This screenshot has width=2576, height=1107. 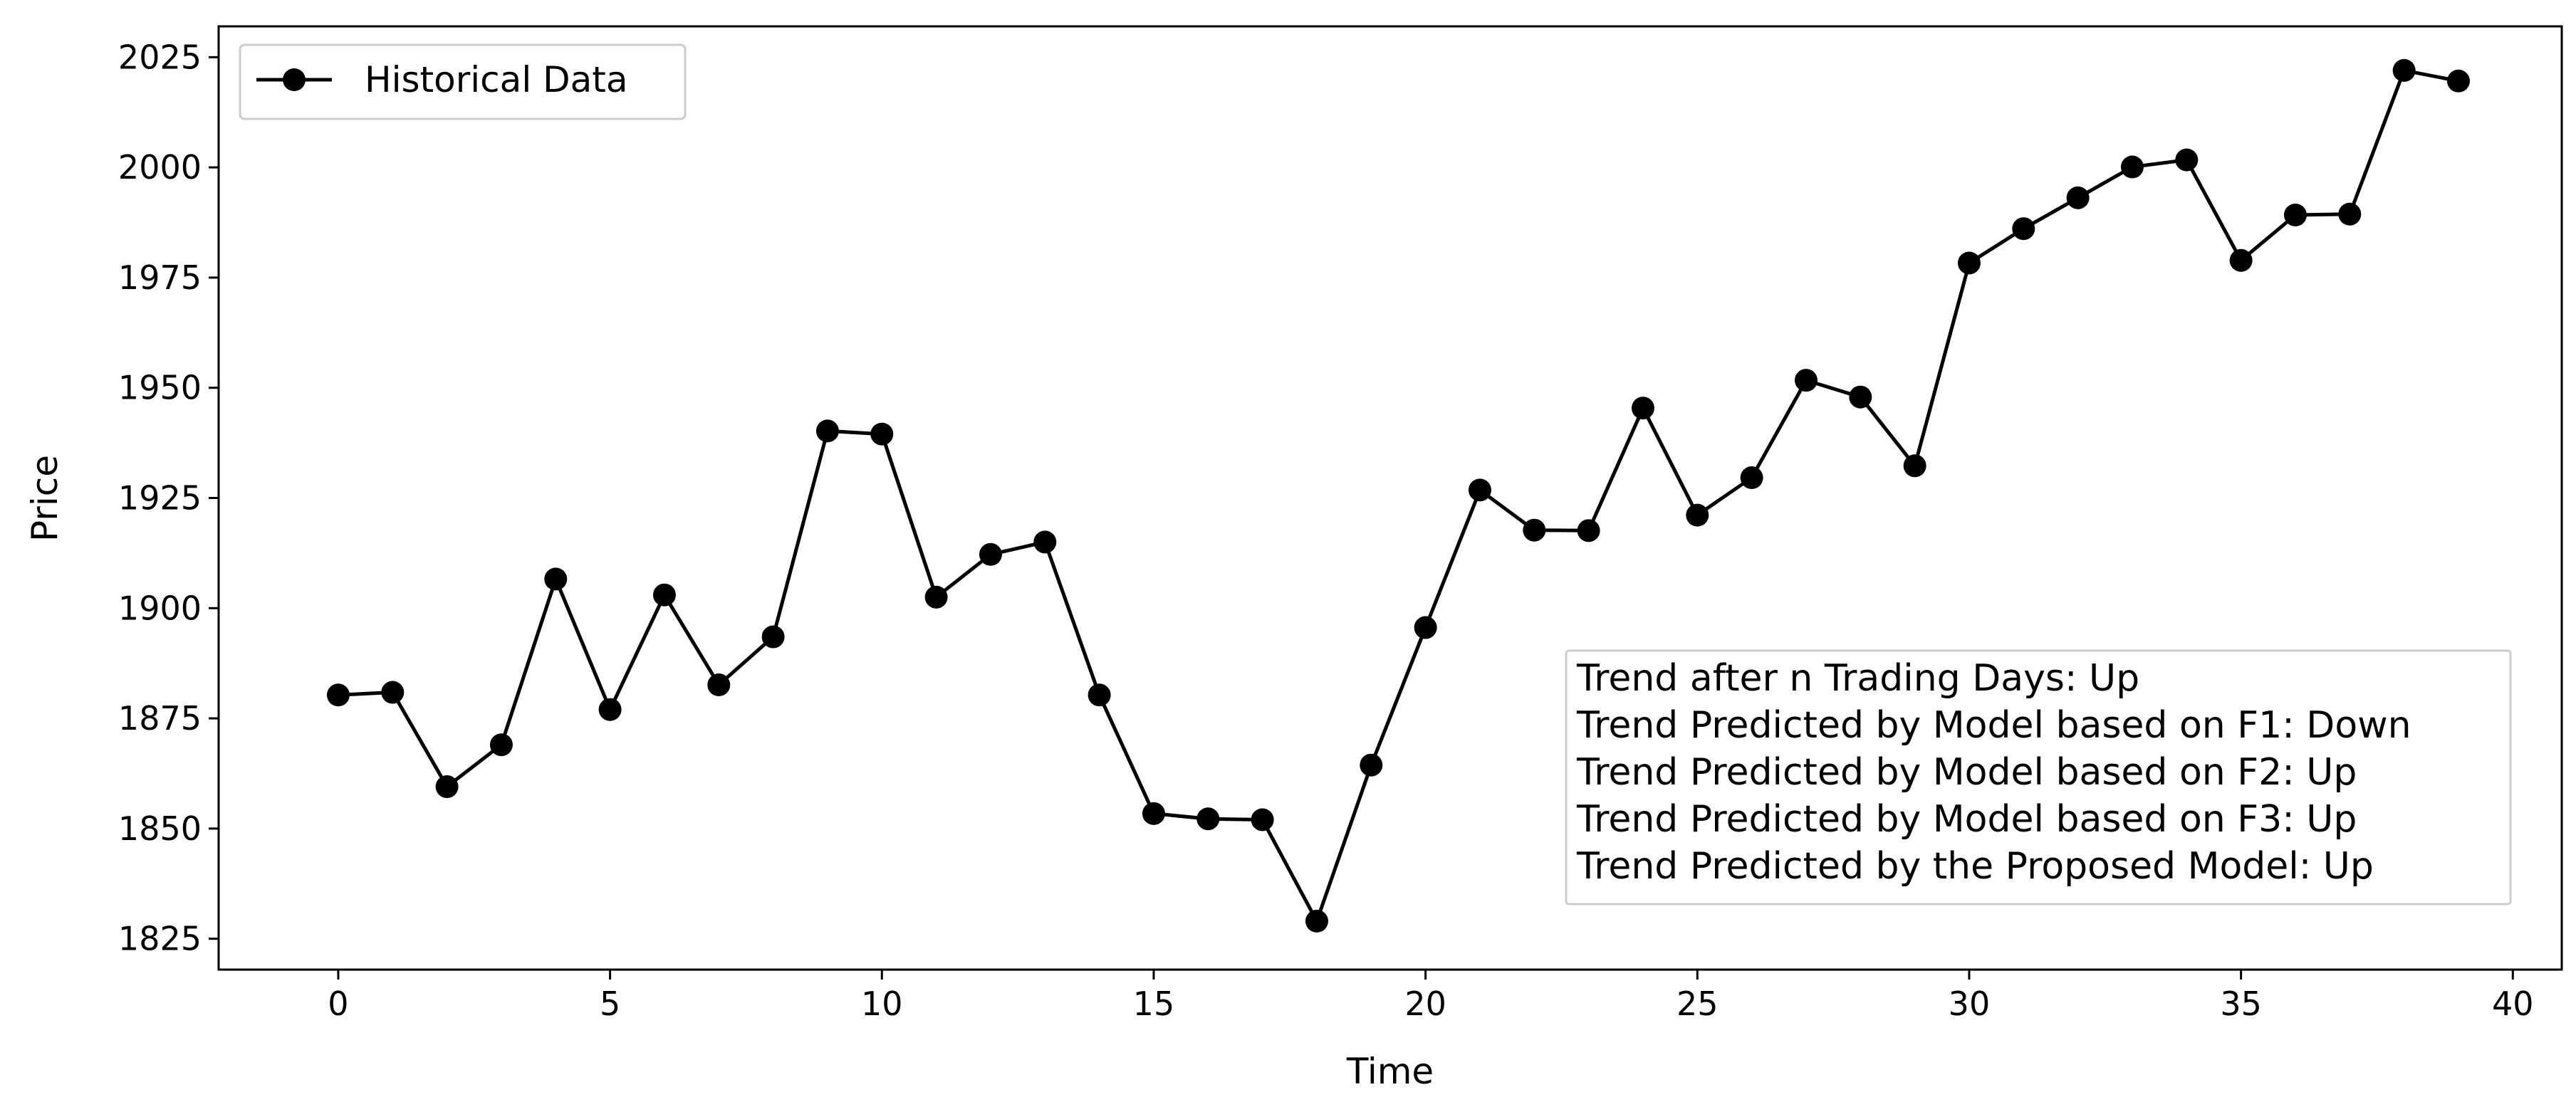 I want to click on y-tick-label: 1975, so click(x=160, y=277).